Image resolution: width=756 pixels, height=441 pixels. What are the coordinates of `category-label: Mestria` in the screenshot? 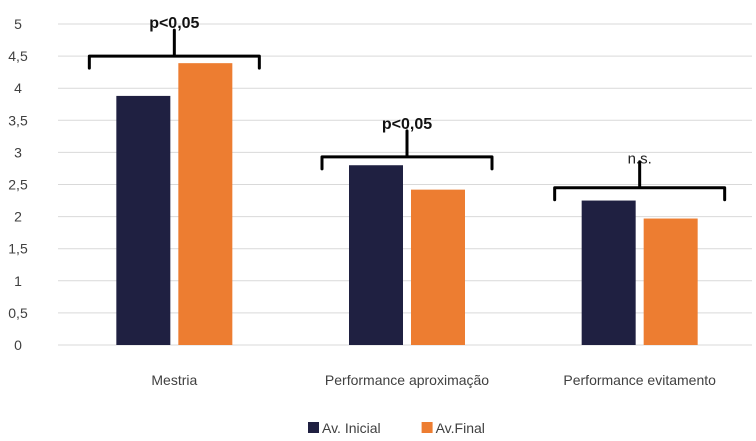 It's located at (174, 380).